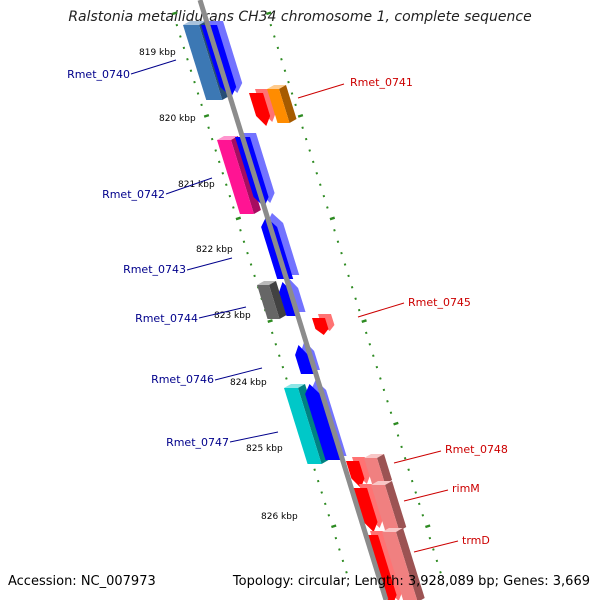 This screenshot has width=600, height=600. What do you see at coordinates (323, 422) in the screenshot?
I see `rmet-0747-cds` at bounding box center [323, 422].